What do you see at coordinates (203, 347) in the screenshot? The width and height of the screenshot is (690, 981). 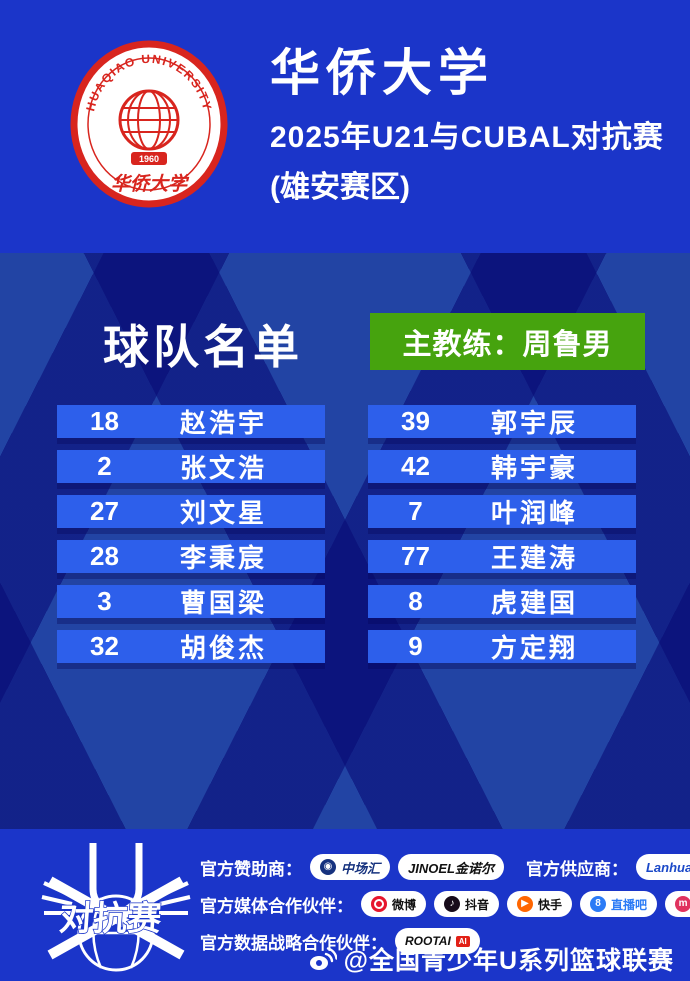 I see `roster-title: 球队名单` at bounding box center [203, 347].